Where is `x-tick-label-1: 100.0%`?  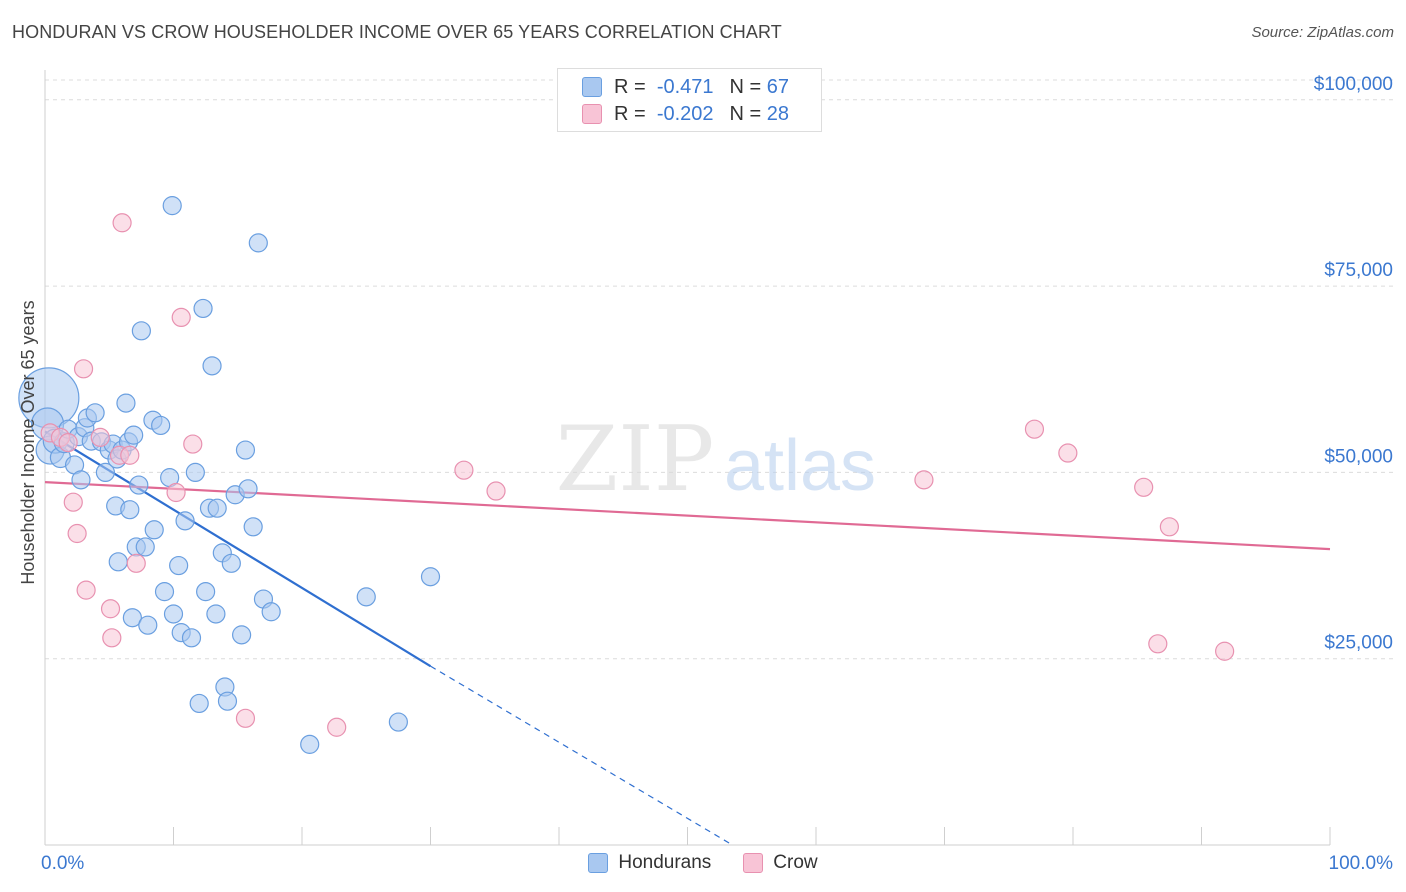
x-tick-label-1: 100.0% is located at coordinates (1361, 863).